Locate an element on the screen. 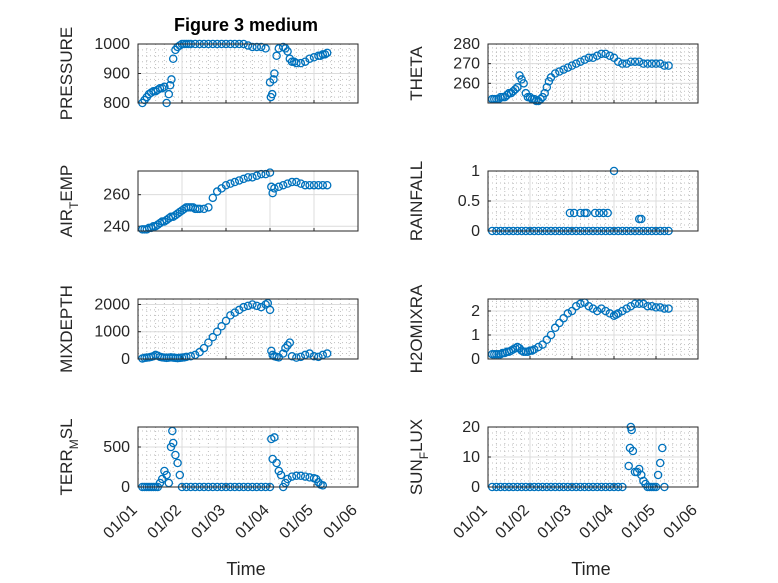 The height and width of the screenshot is (583, 778). x-tick-label: 01/05 is located at coordinates (638, 522).